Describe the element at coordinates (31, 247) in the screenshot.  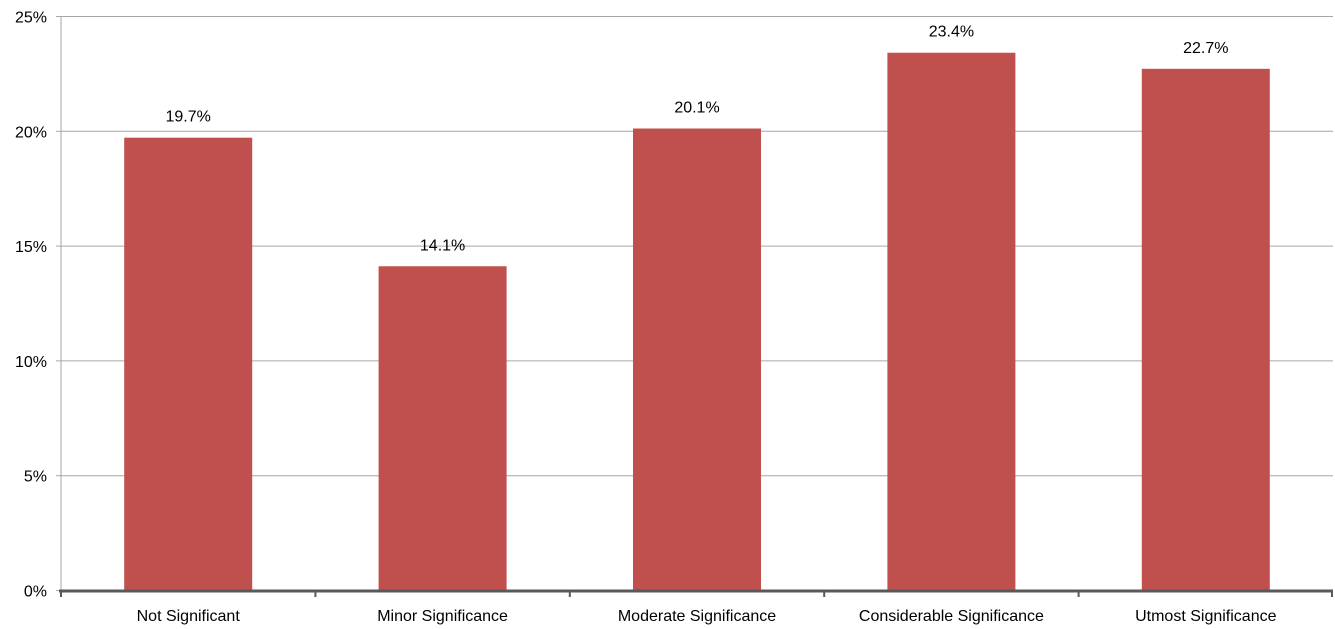
I see `y-tick-label: 15%` at that location.